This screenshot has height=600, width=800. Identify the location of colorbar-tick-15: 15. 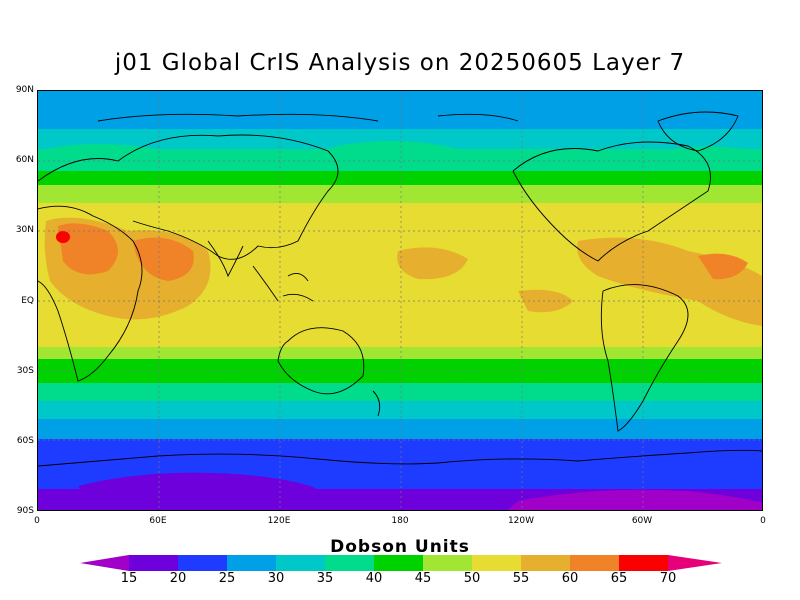
(129, 578).